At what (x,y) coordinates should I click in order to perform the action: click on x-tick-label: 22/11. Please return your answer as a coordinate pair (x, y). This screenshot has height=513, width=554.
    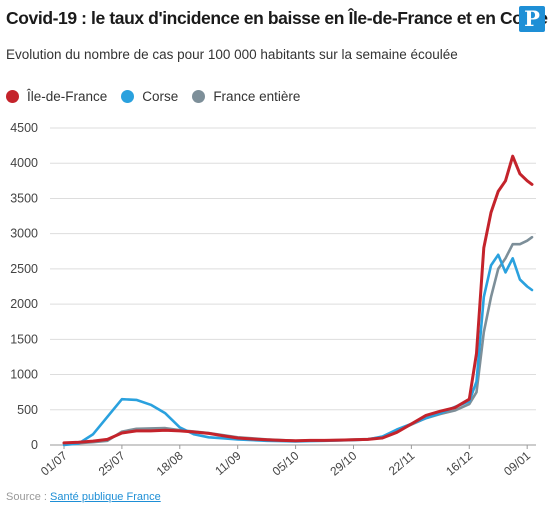
    Looking at the image, I should click on (402, 463).